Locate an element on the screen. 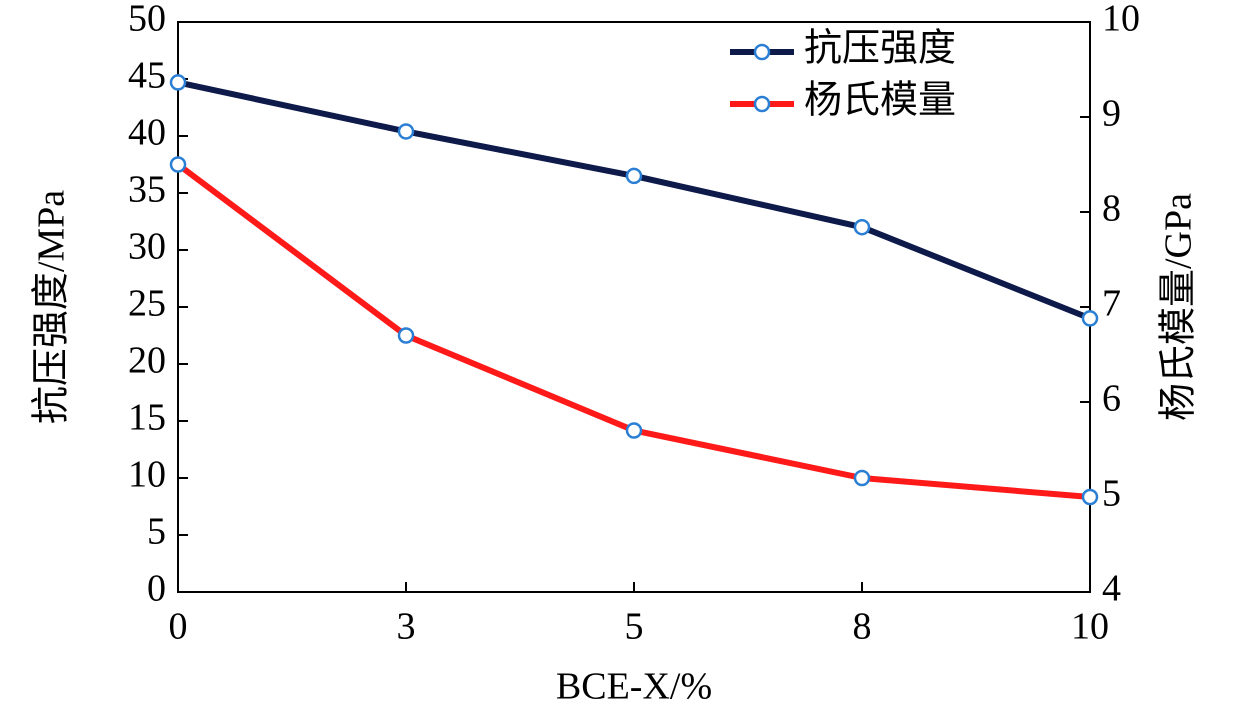 The image size is (1260, 719). y-tick-label: 5 is located at coordinates (156, 532).